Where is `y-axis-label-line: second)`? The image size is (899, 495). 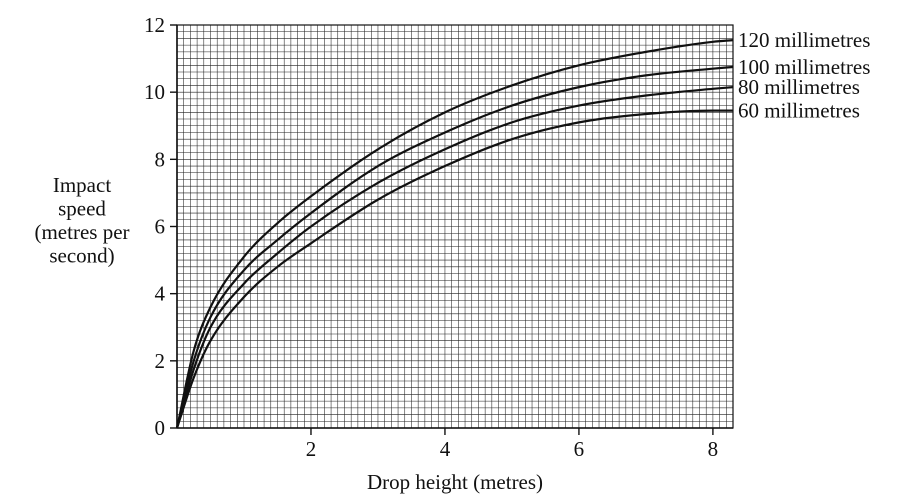 y-axis-label-line: second) is located at coordinates (81, 256).